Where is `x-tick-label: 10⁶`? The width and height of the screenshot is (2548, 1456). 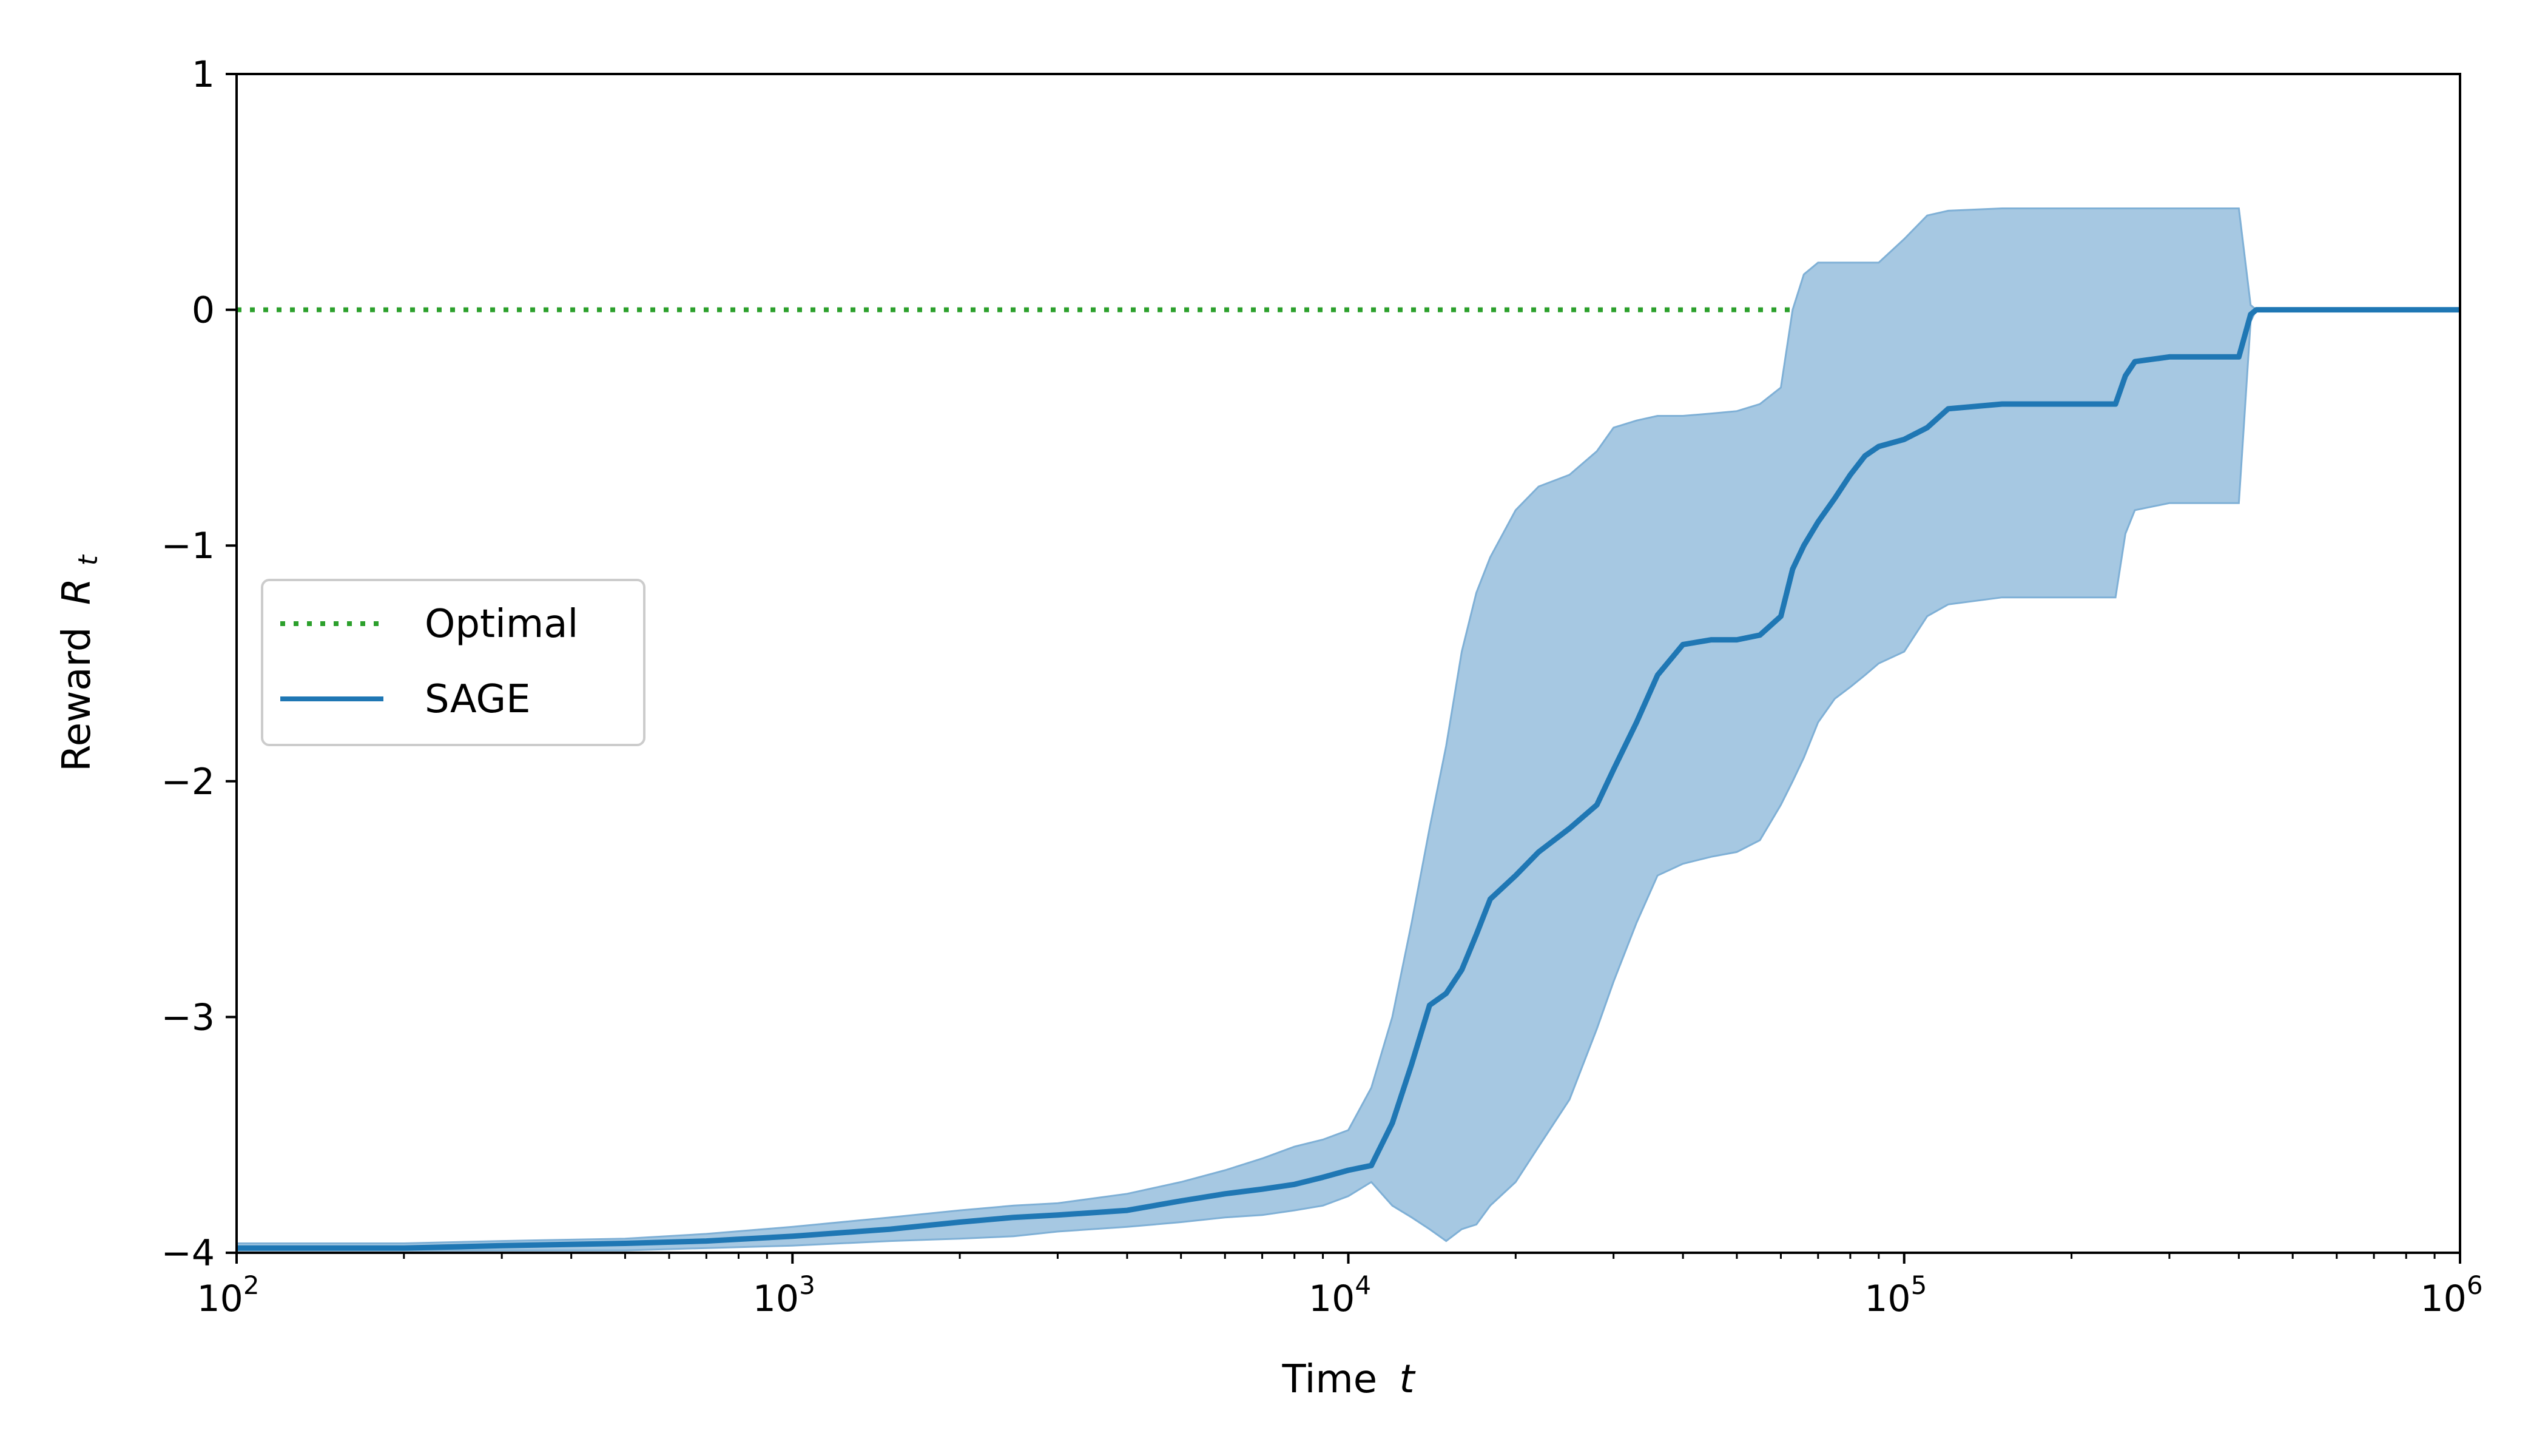 x-tick-label: 10⁶ is located at coordinates (2451, 1295).